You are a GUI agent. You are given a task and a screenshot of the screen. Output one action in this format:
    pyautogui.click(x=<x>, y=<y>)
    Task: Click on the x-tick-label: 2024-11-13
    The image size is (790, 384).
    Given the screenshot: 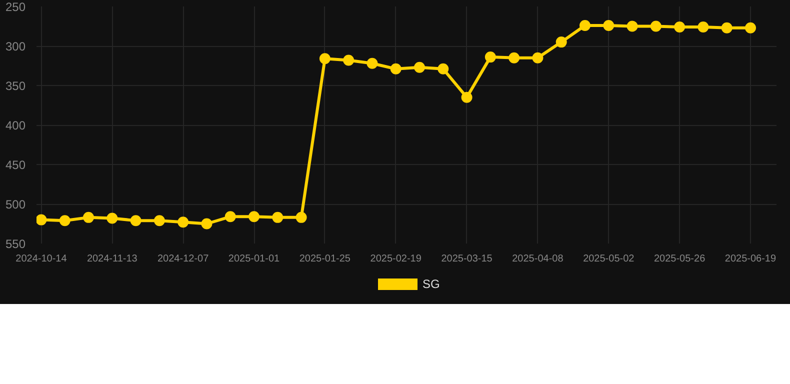 What is the action you would take?
    pyautogui.click(x=112, y=259)
    